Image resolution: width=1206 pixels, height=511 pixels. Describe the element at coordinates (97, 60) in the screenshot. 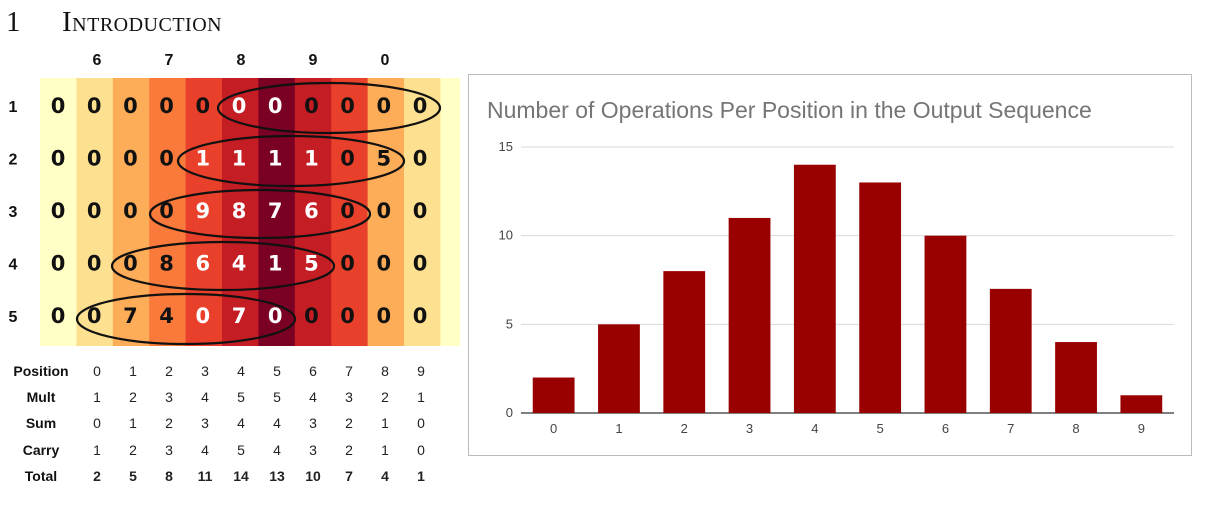

I see `column-digit-label: 6` at that location.